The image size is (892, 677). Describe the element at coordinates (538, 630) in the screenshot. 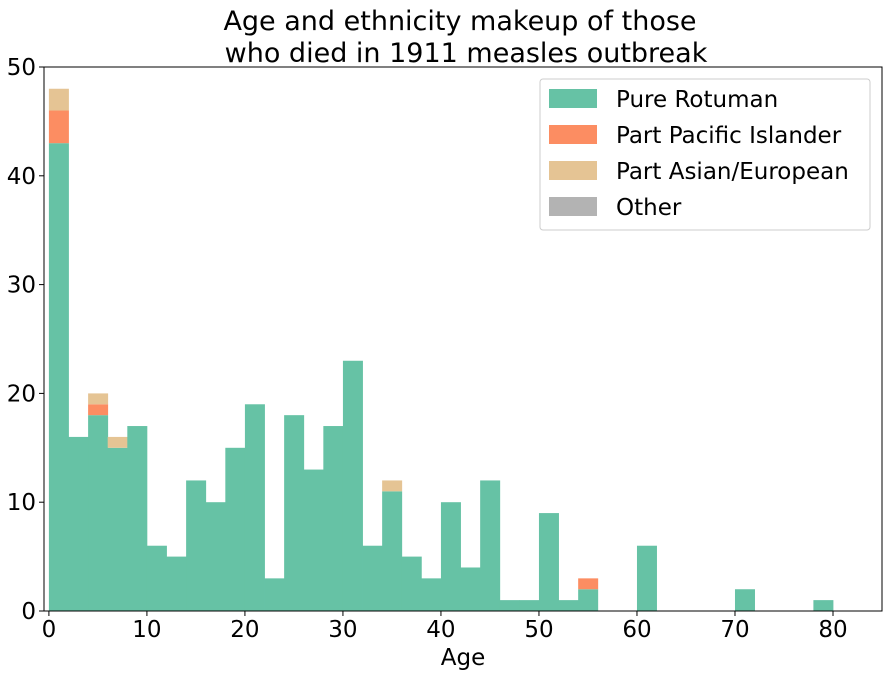

I see `x-tick-label: 50` at that location.